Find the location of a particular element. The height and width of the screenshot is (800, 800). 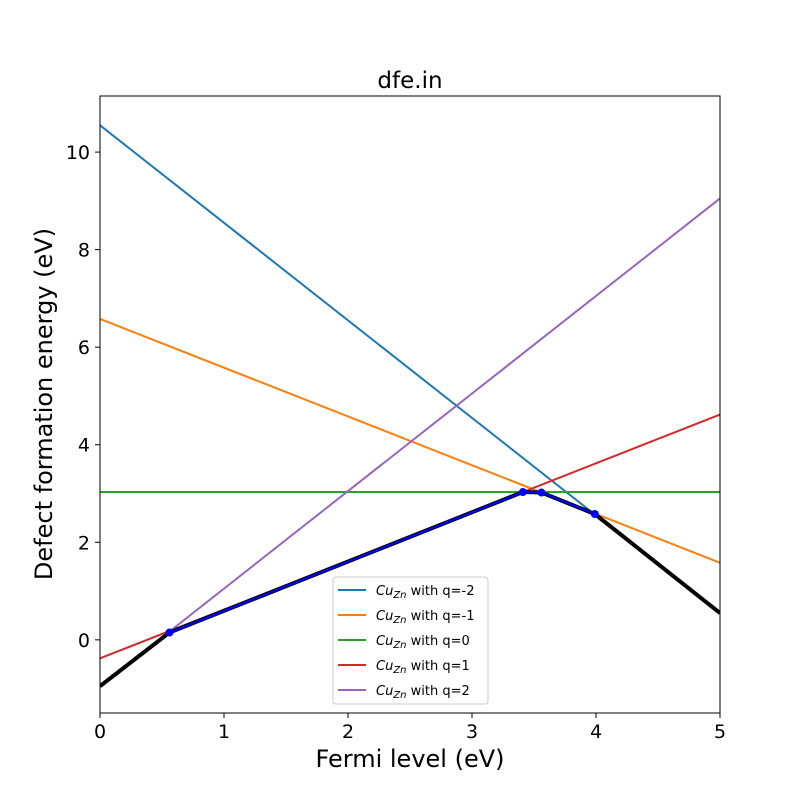

y-tick-label-1: 2 is located at coordinates (84, 543).